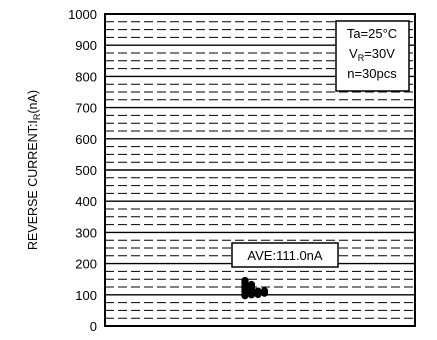 The image size is (437, 340). What do you see at coordinates (34, 170) in the screenshot?
I see `y-axis-label: REVERSE CURRENT:IR(nA)` at bounding box center [34, 170].